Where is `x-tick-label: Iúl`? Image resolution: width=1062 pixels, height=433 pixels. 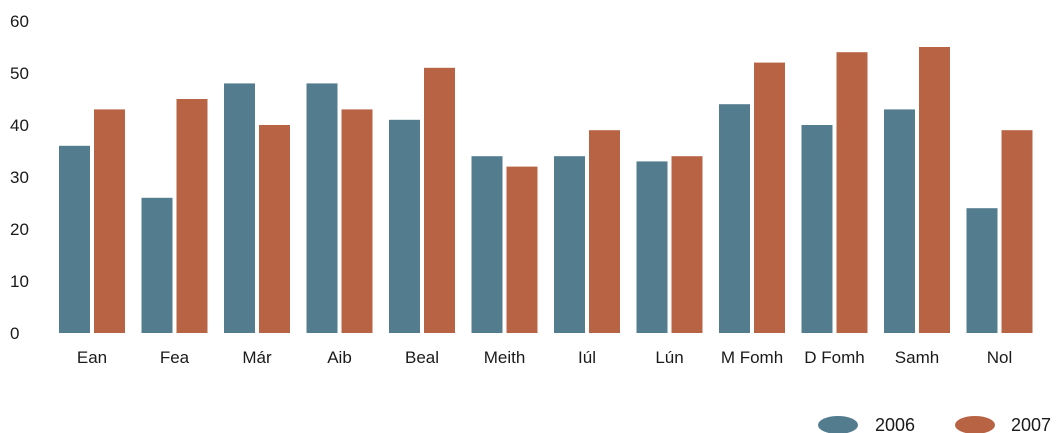
x-tick-label: Iúl is located at coordinates (587, 357).